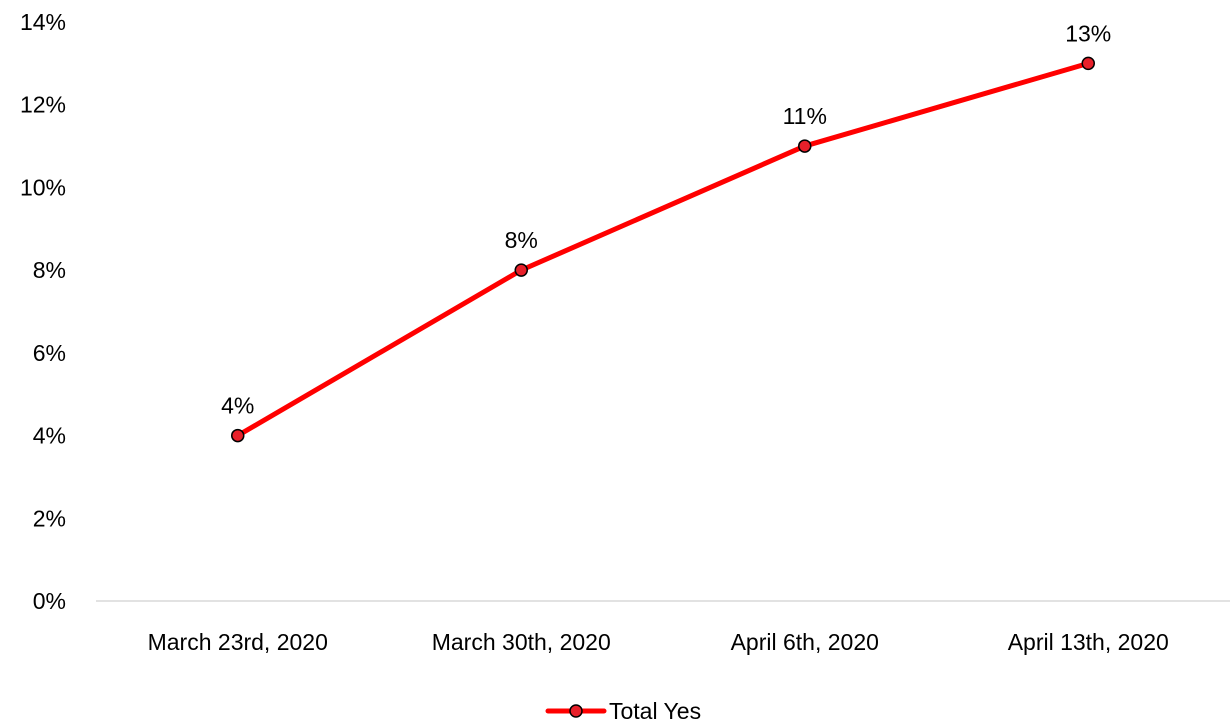  What do you see at coordinates (521, 240) in the screenshot?
I see `data-label: 8%` at bounding box center [521, 240].